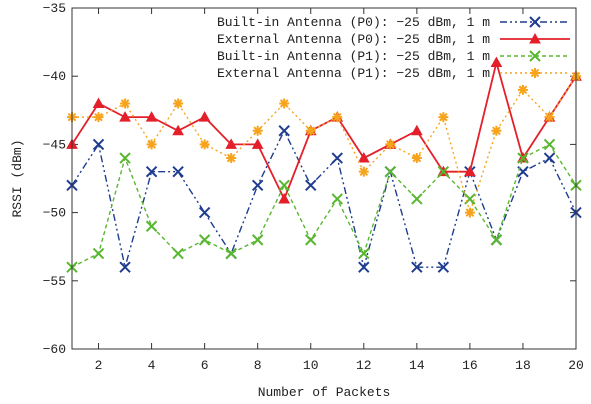 This screenshot has width=591, height=404. Describe the element at coordinates (353, 39) in the screenshot. I see `legend-label-2: External Antenna (P0): −25 dBm, 1 m` at that location.